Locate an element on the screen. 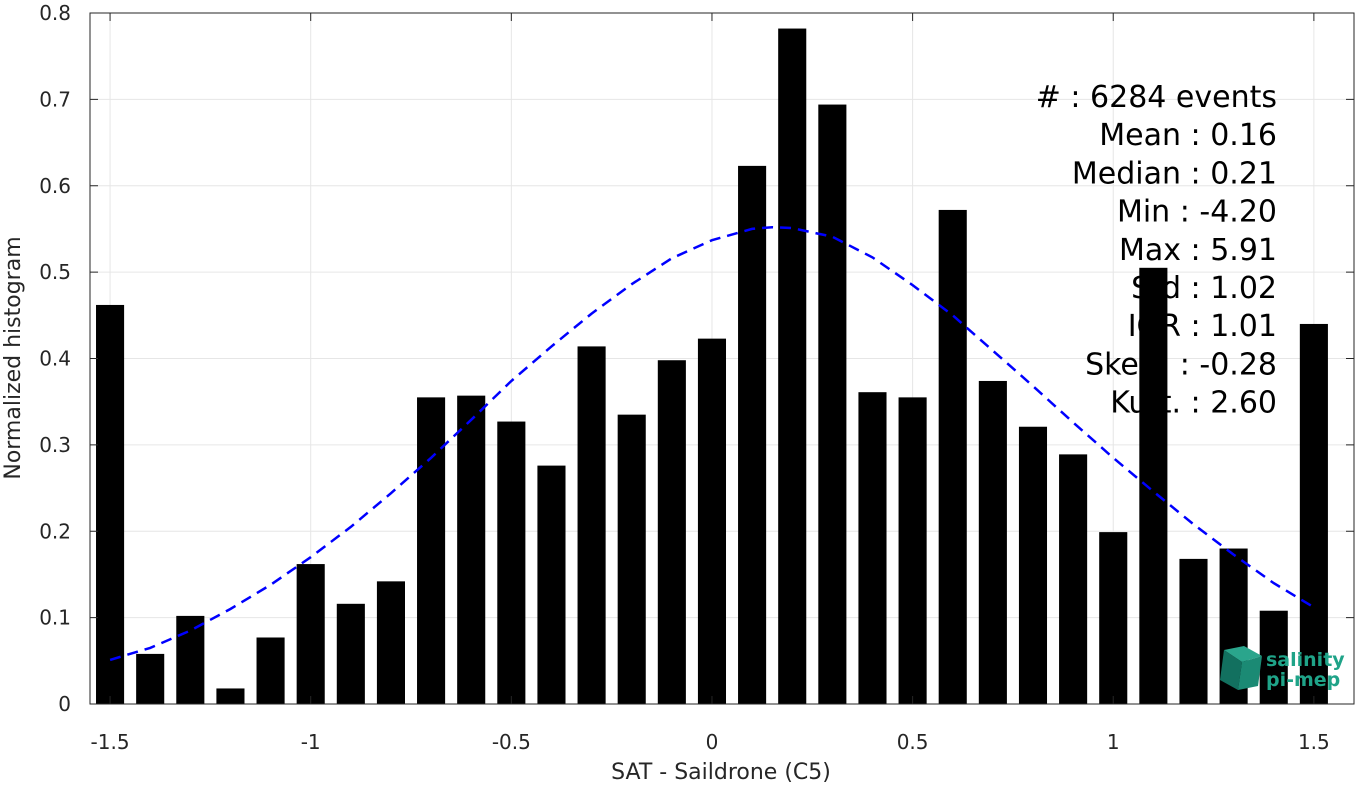  stat-line: Min : -4.20 is located at coordinates (1197, 212).